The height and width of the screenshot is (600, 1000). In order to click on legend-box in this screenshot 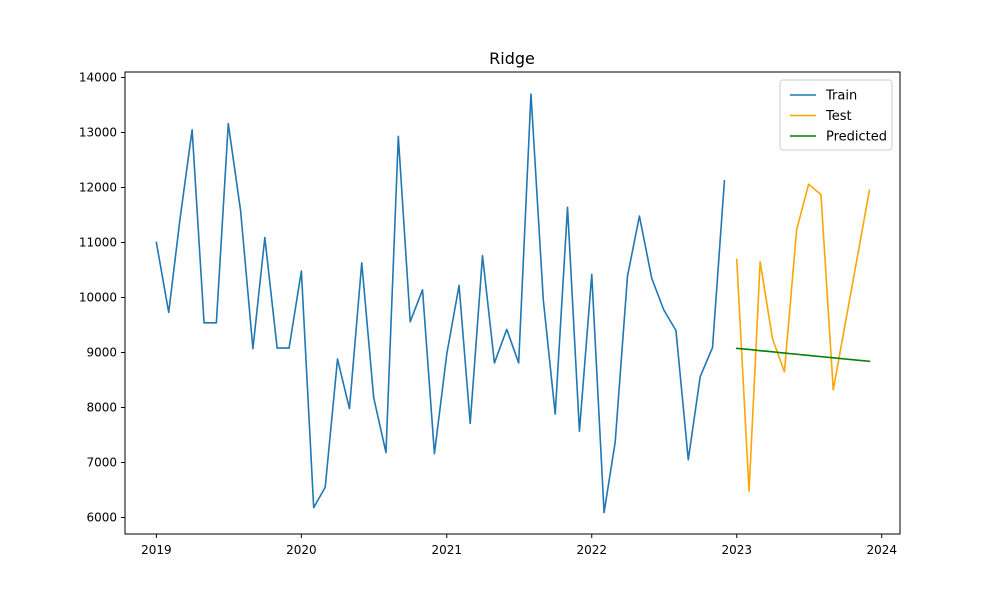, I will do `click(836, 115)`.